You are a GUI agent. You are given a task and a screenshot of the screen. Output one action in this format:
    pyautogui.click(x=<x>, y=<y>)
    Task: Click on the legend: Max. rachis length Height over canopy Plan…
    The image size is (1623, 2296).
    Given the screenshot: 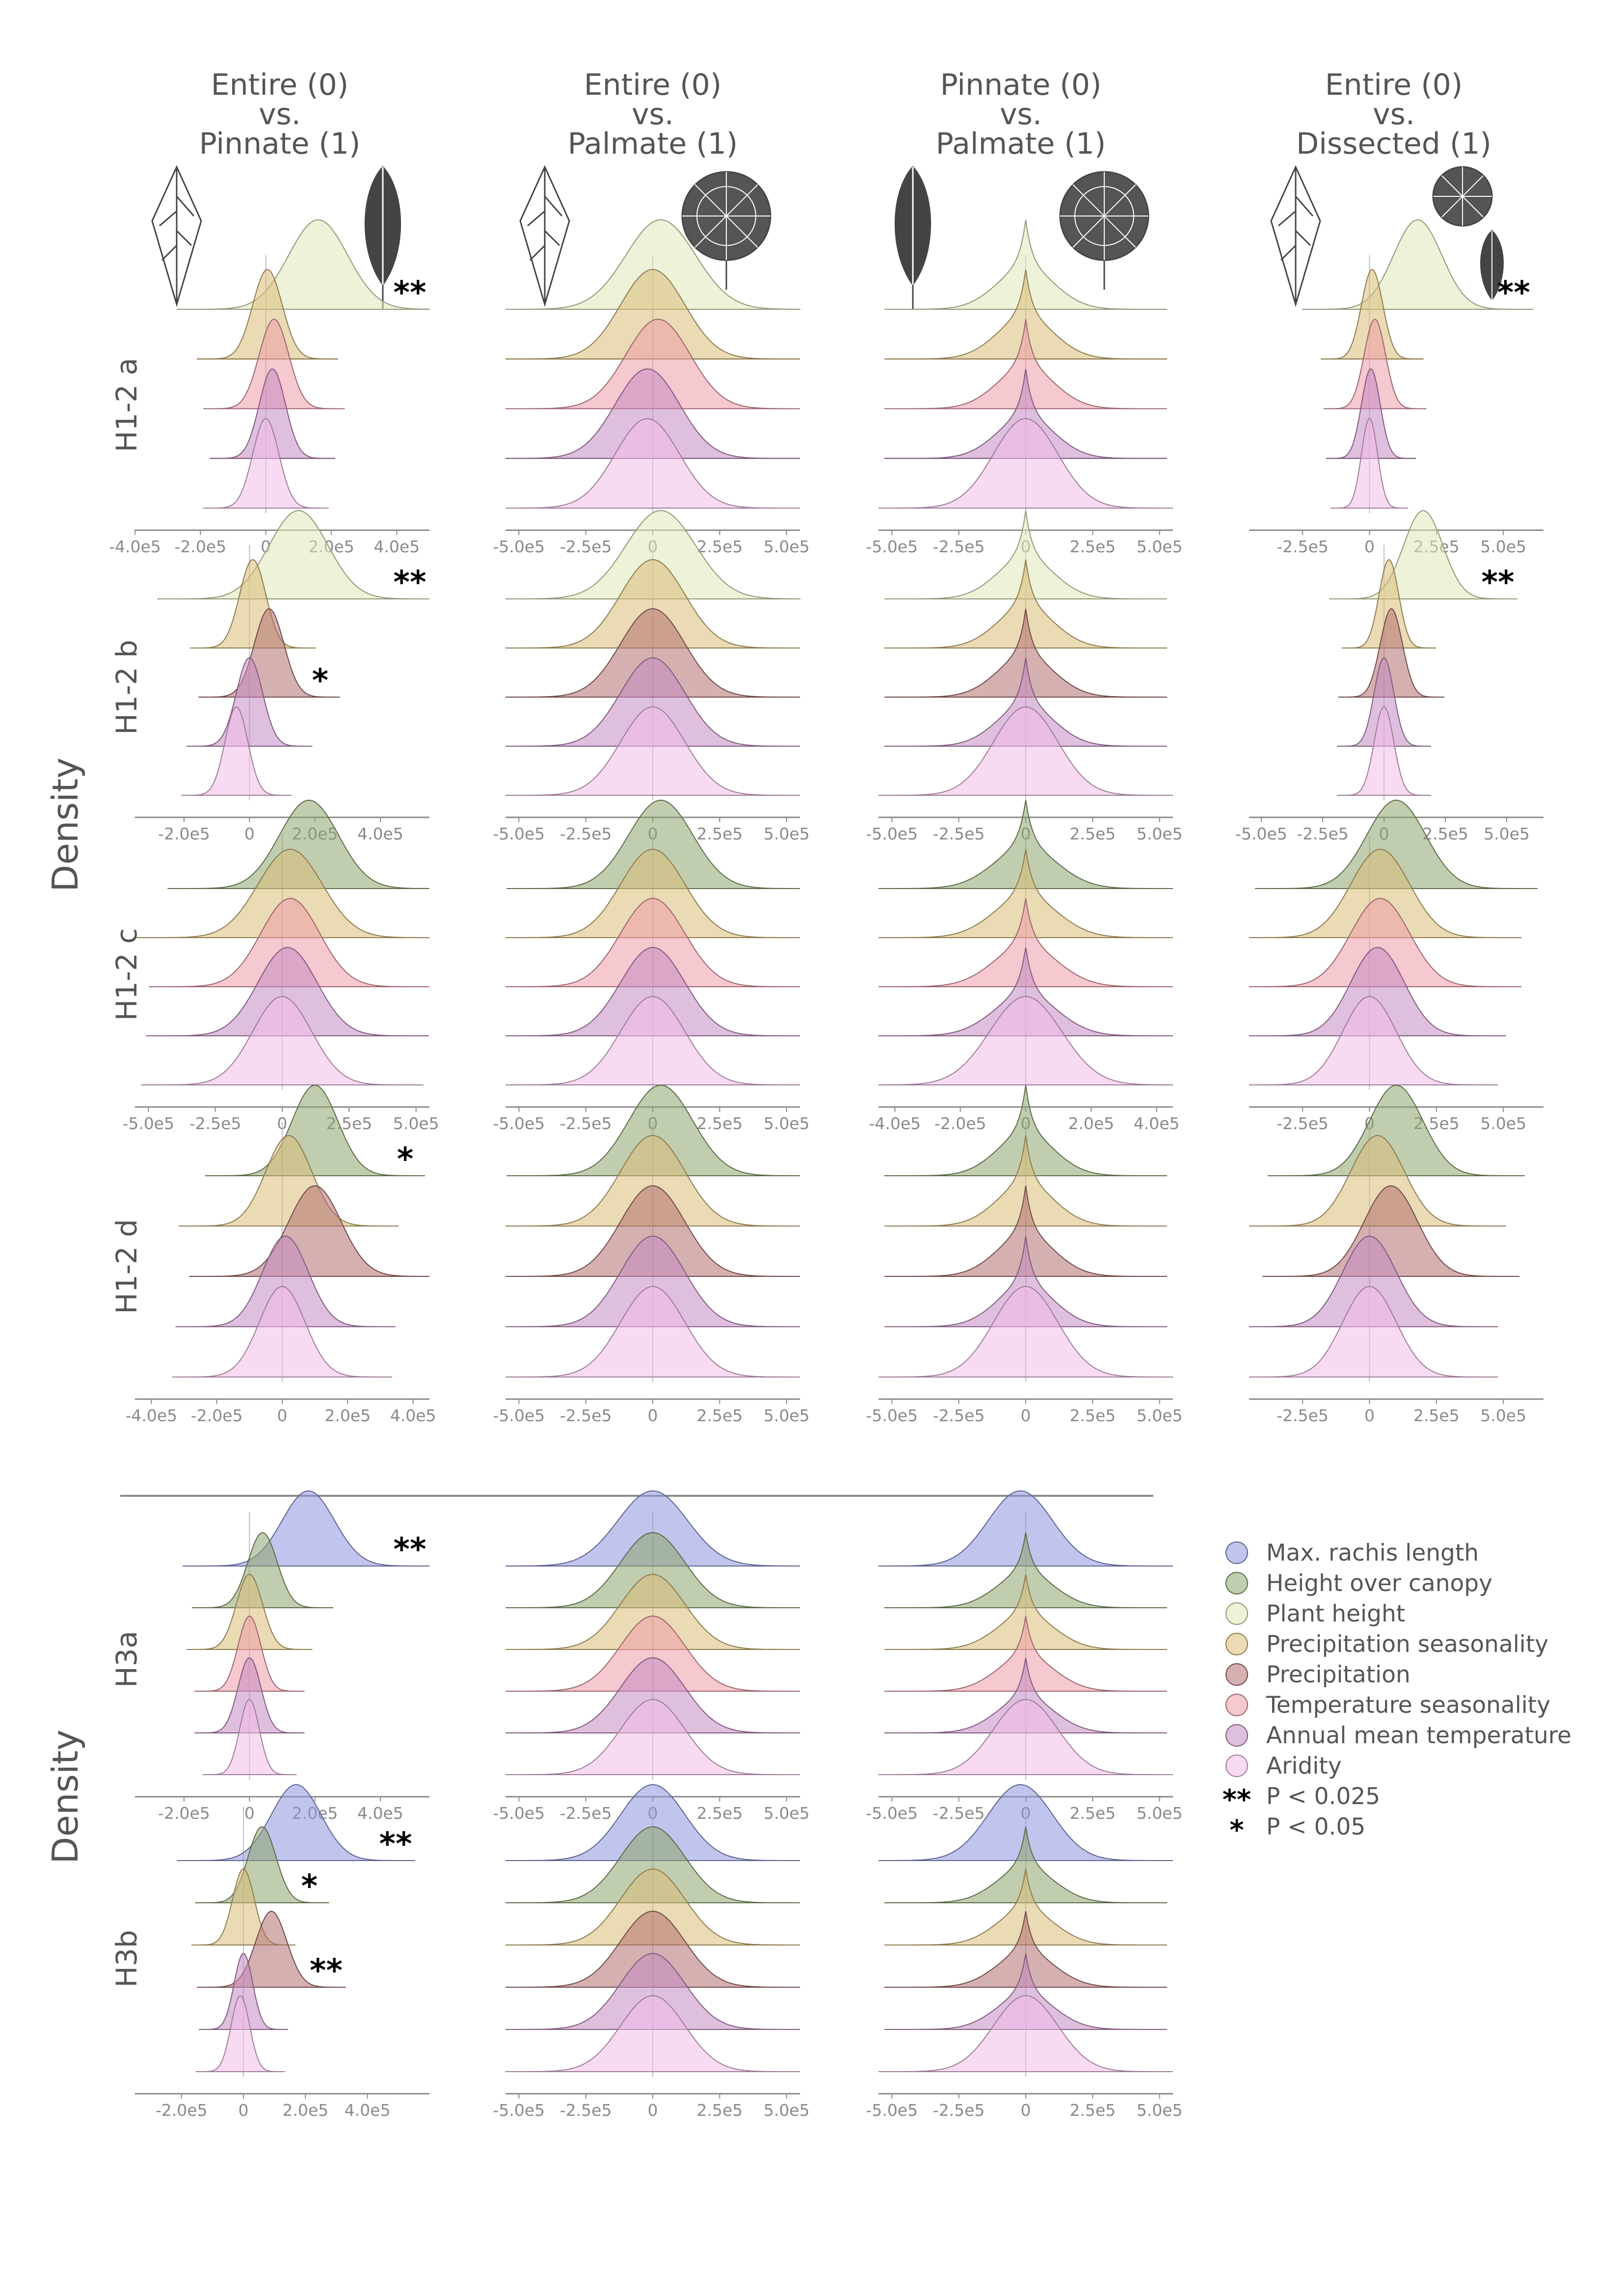 What is the action you would take?
    pyautogui.click(x=1397, y=1693)
    